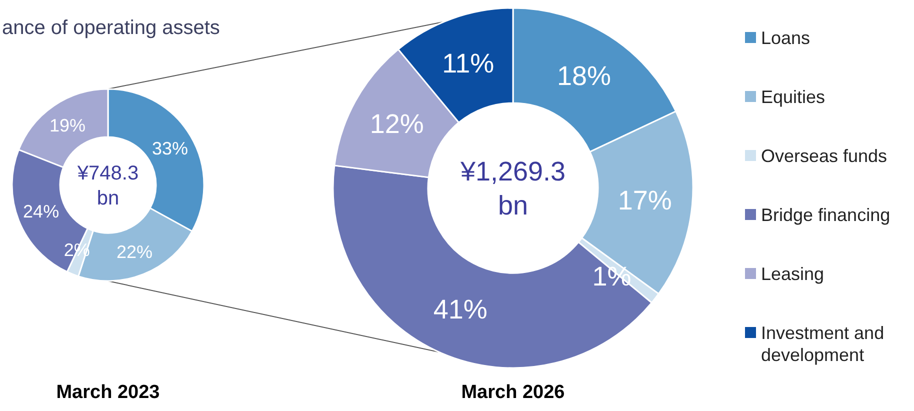 The height and width of the screenshot is (411, 914). What do you see at coordinates (397, 124) in the screenshot?
I see `data-label: 12%` at bounding box center [397, 124].